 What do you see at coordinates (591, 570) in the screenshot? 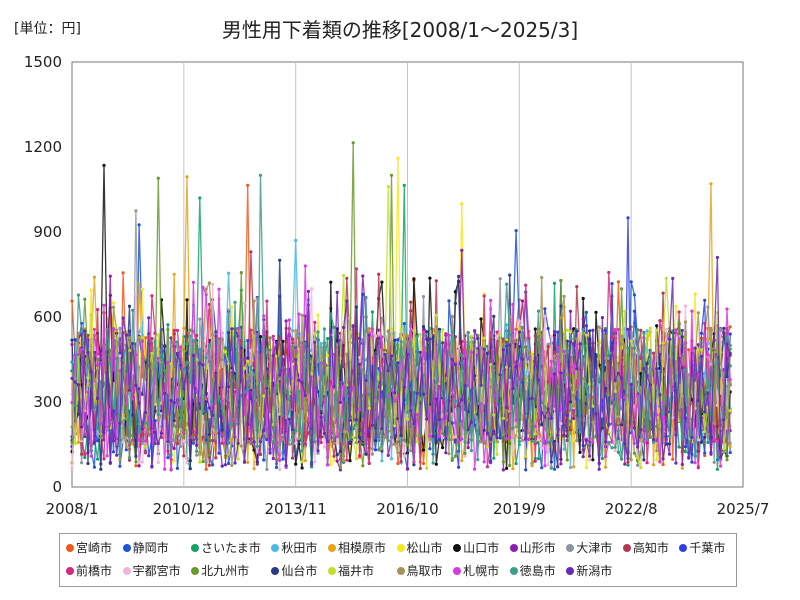
I see `legend-item: 新潟市` at bounding box center [591, 570].